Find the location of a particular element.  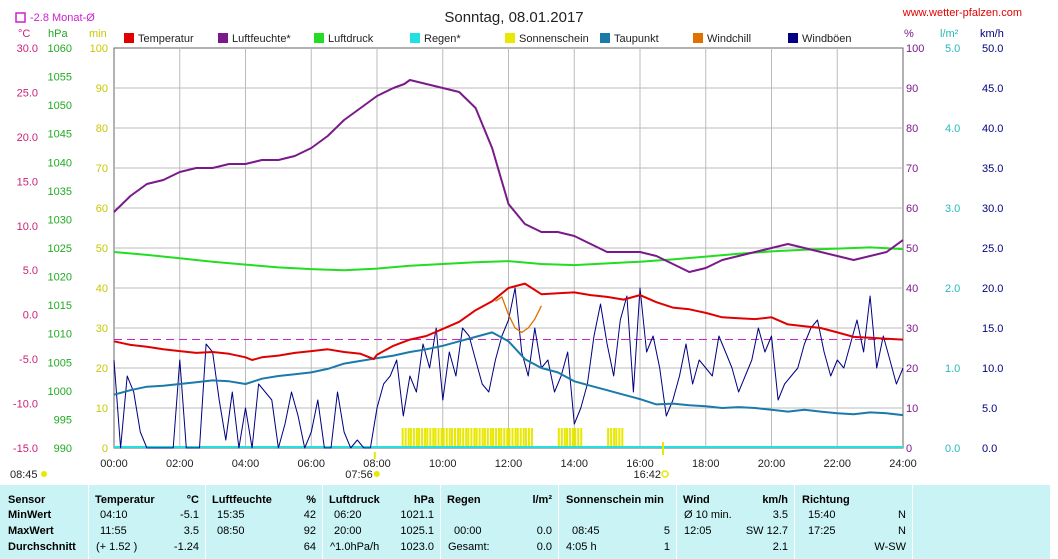

wind-tick-label: 40.0 is located at coordinates (992, 129).